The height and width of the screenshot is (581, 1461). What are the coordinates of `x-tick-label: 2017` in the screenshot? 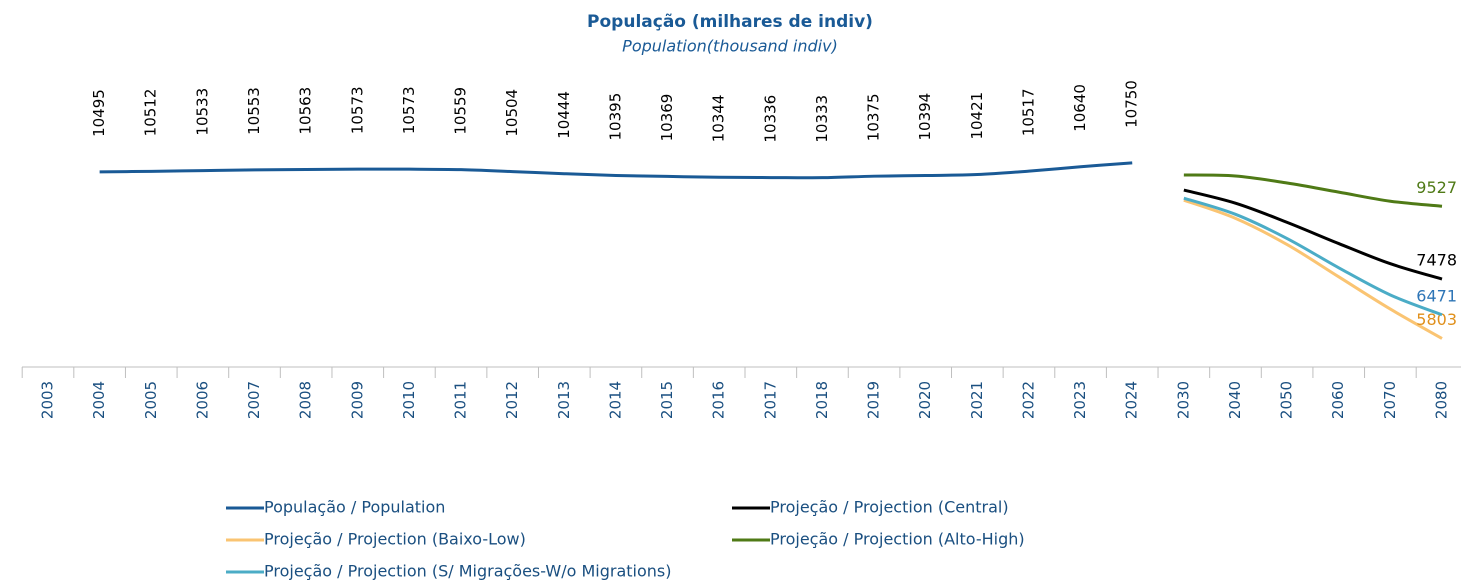 It's located at (770, 400).